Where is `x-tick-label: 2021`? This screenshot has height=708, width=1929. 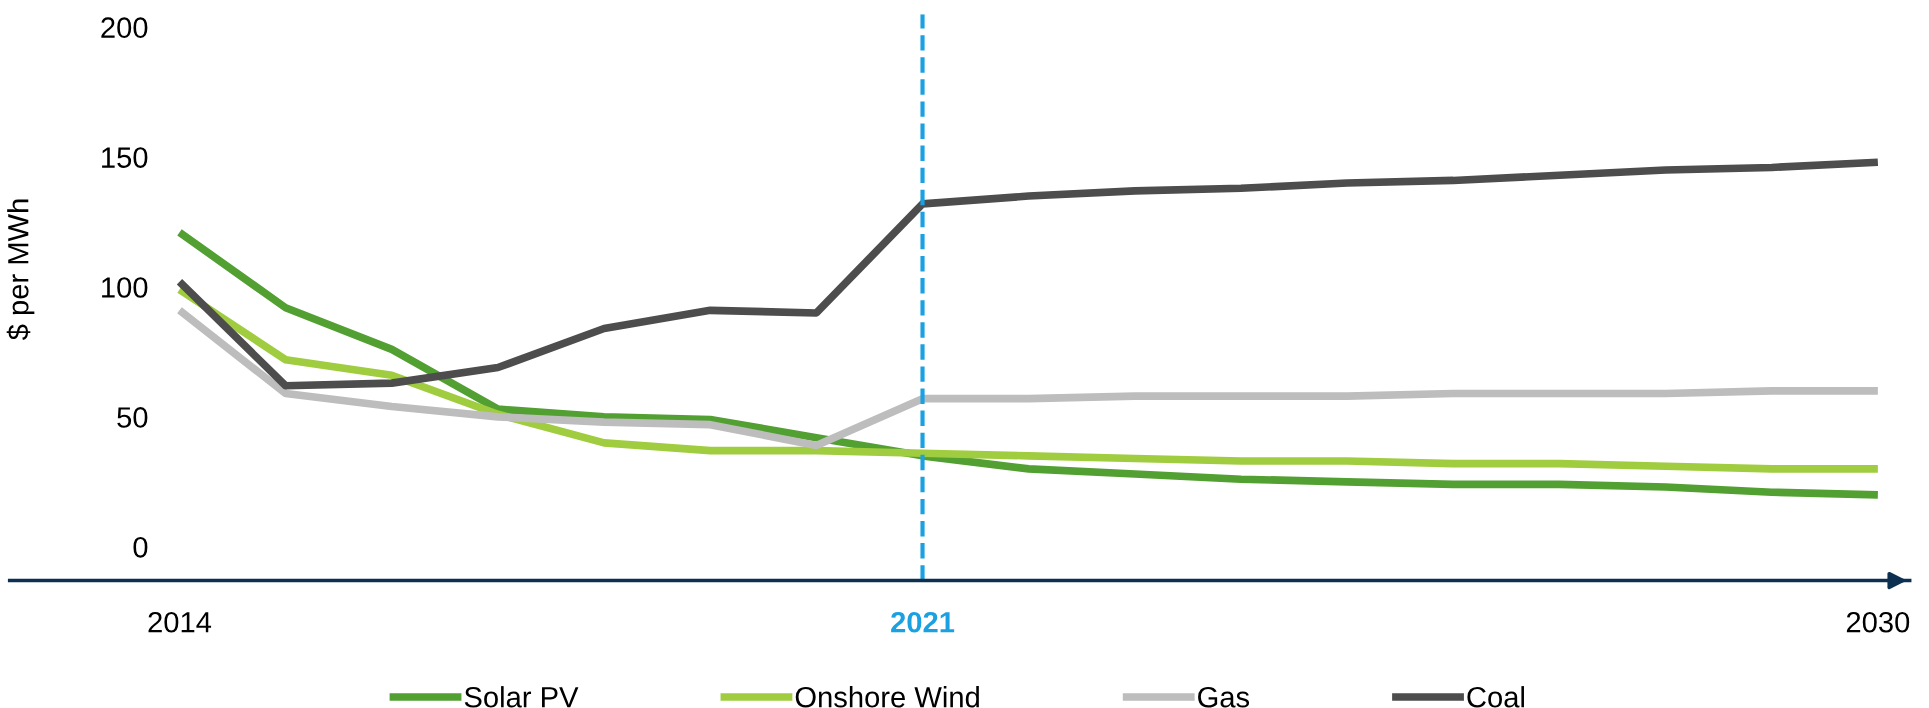
x-tick-label: 2021 is located at coordinates (923, 622).